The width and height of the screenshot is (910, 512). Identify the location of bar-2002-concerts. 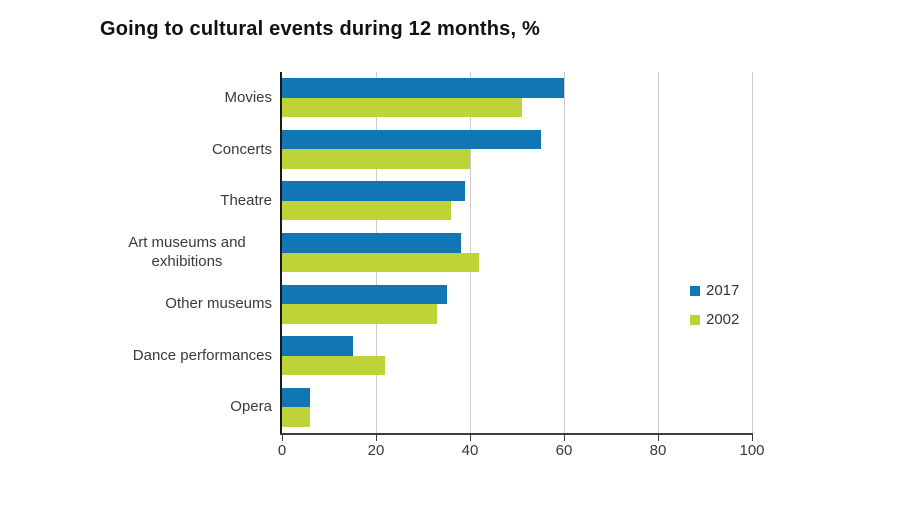
(376, 159).